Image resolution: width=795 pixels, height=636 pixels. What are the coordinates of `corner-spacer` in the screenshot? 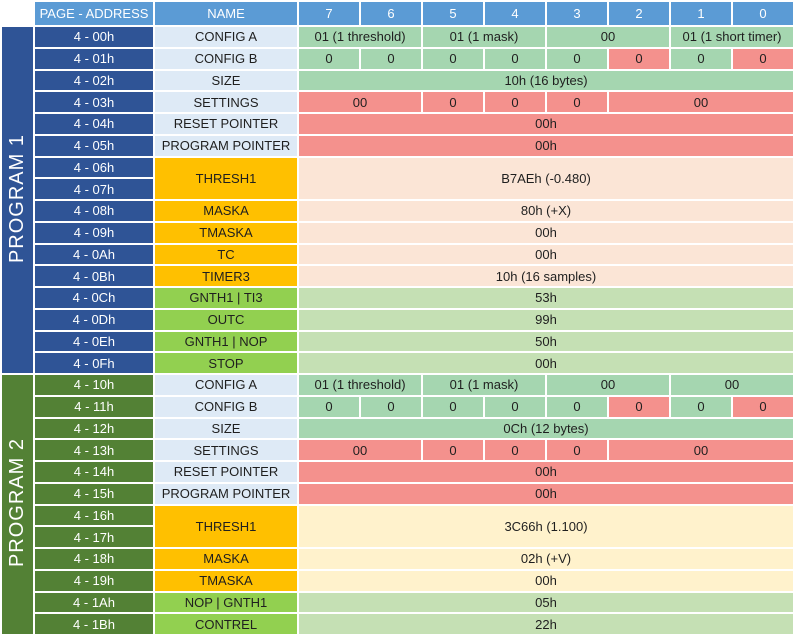 It's located at (17, 13).